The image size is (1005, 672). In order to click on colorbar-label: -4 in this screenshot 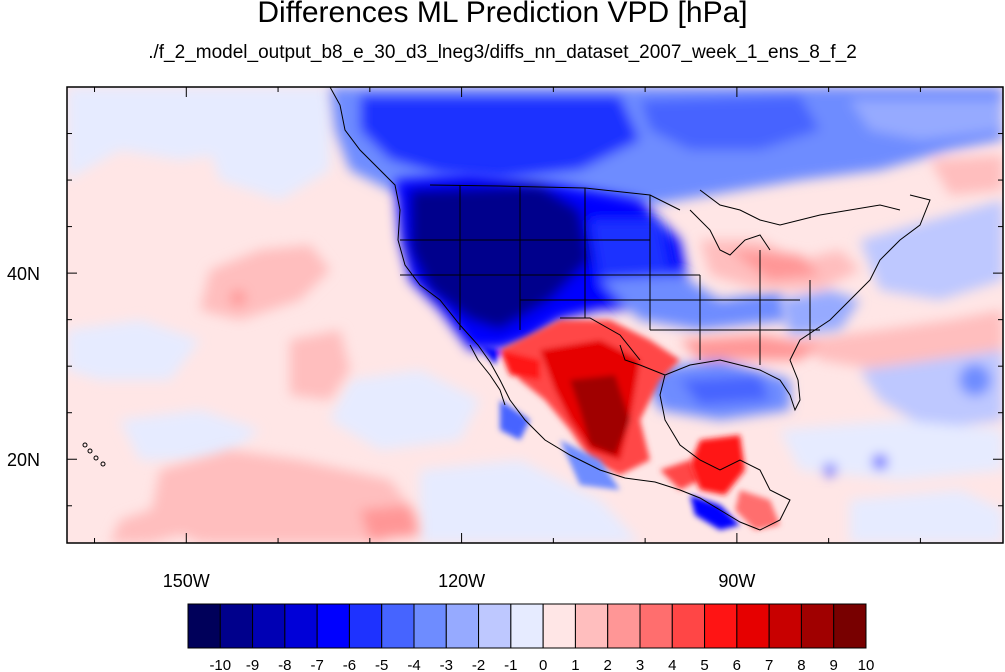, I will do `click(413, 664)`.